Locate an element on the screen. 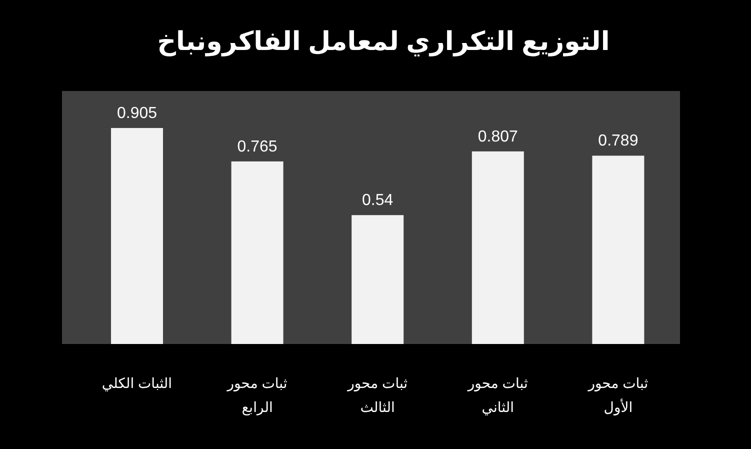  x-tick-label: ثبات محور الأول is located at coordinates (617, 395).